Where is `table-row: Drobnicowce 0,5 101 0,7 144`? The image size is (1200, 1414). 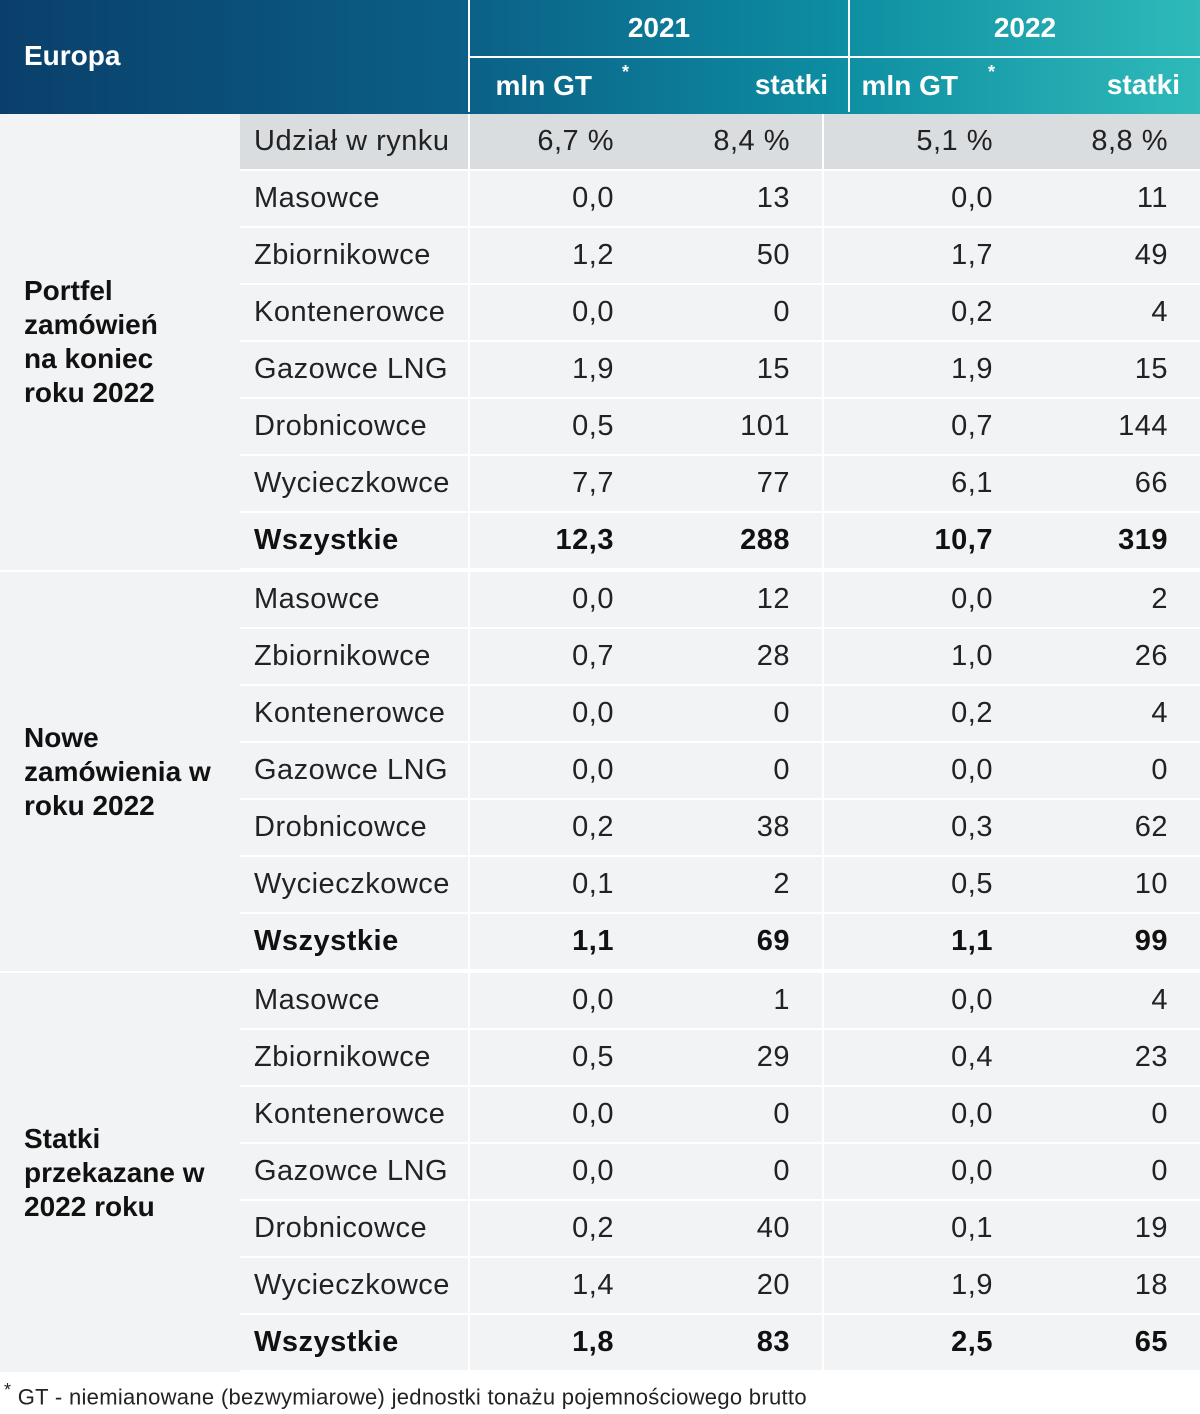 table-row: Drobnicowce 0,5 101 0,7 144 is located at coordinates (720, 427).